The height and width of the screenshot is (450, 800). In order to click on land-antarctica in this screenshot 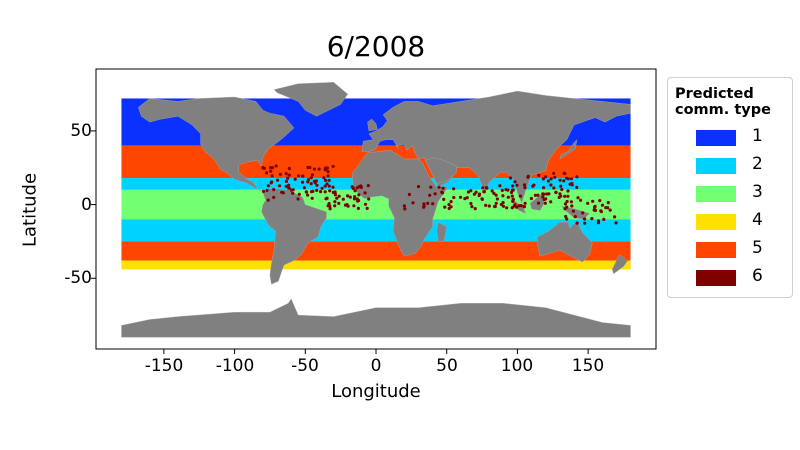, I will do `click(376, 318)`.